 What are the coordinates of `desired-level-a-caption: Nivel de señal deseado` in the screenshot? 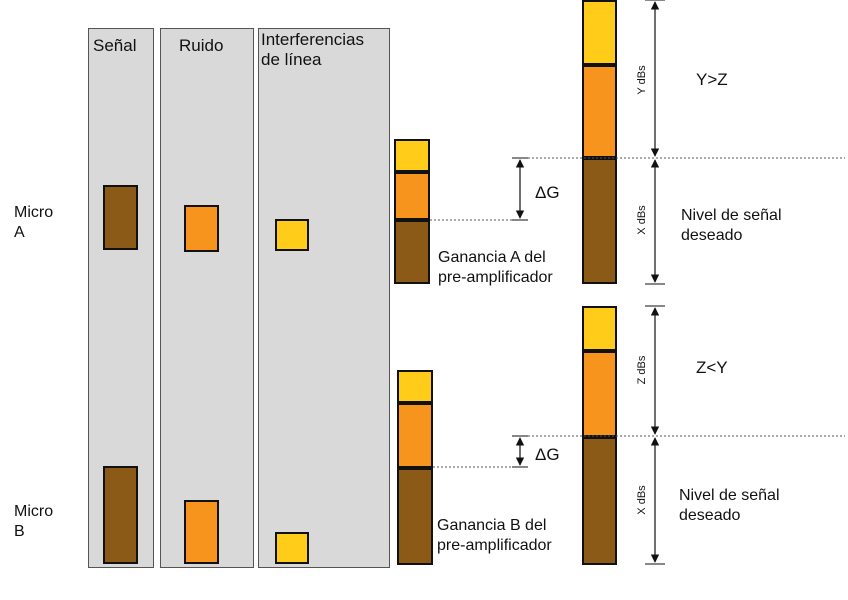 It's located at (731, 225).